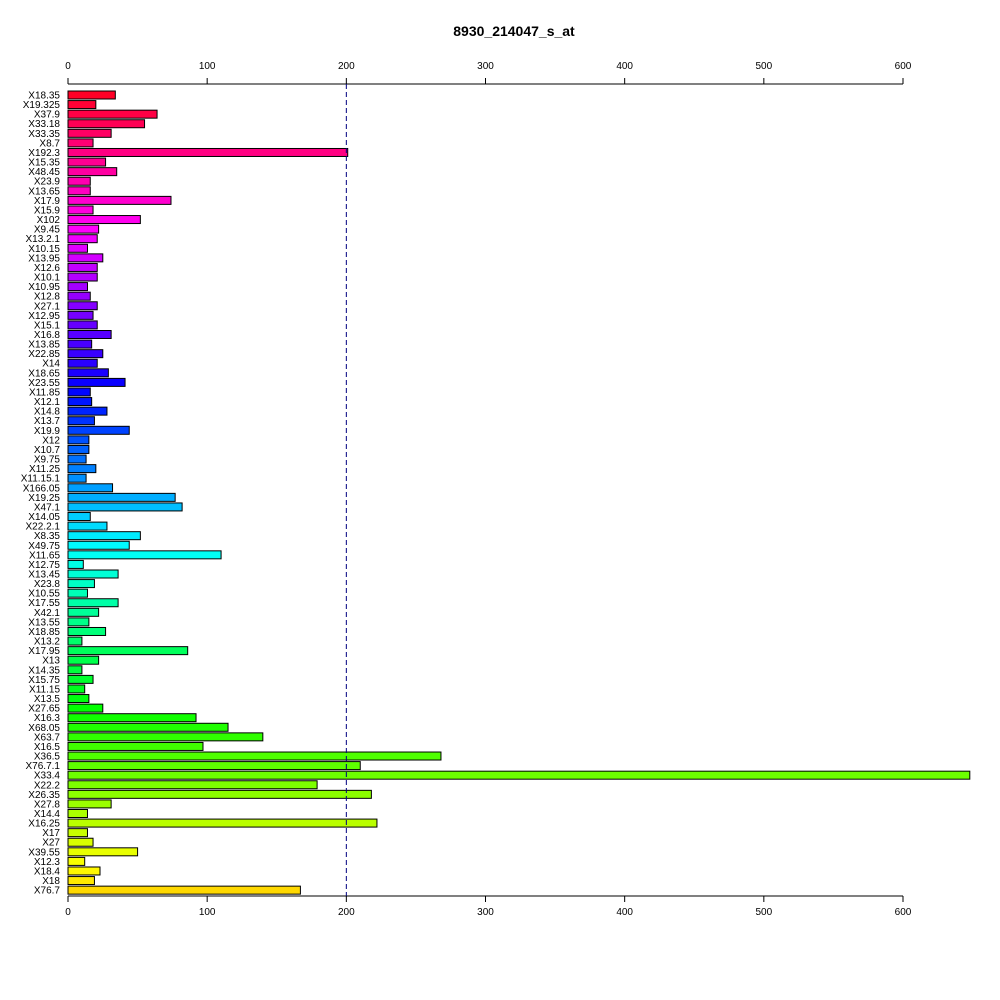  Describe the element at coordinates (47, 699) in the screenshot. I see `category-label: X13.5` at that location.